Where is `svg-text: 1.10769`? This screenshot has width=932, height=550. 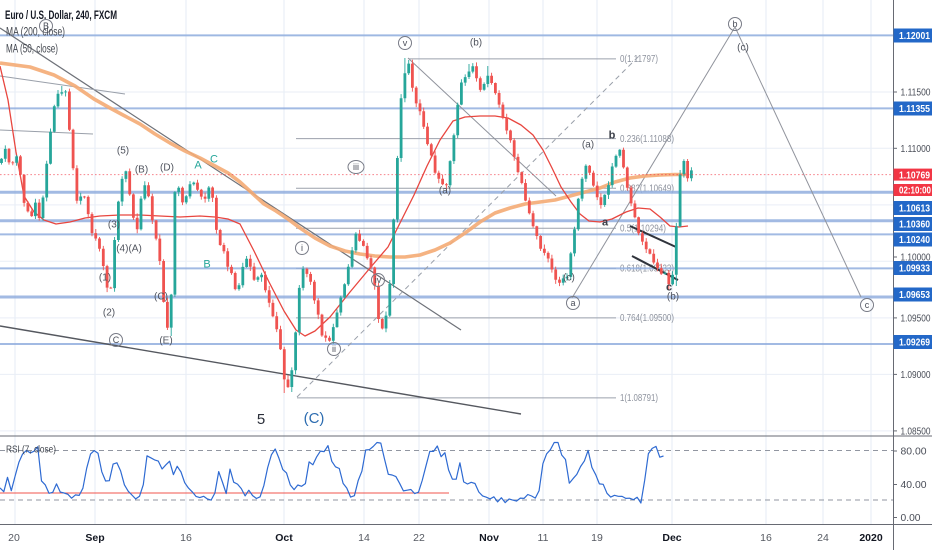 svg-text: 1.10769 is located at coordinates (914, 175).